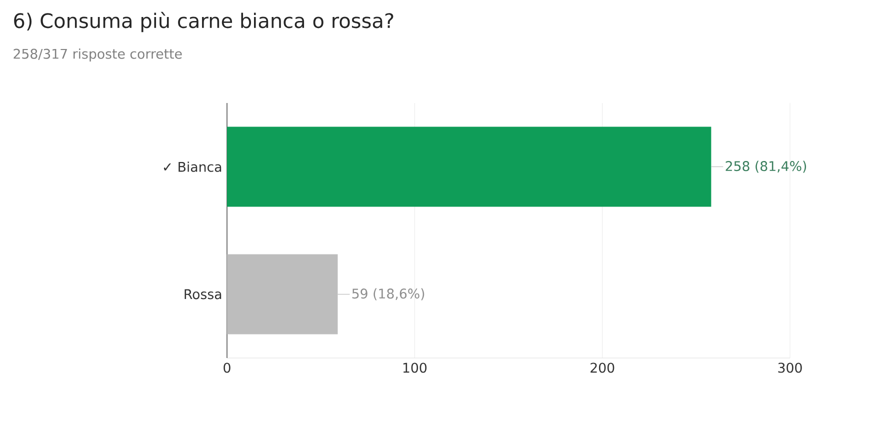 The height and width of the screenshot is (432, 878). Describe the element at coordinates (790, 367) in the screenshot. I see `x-tick-label: 300` at that location.